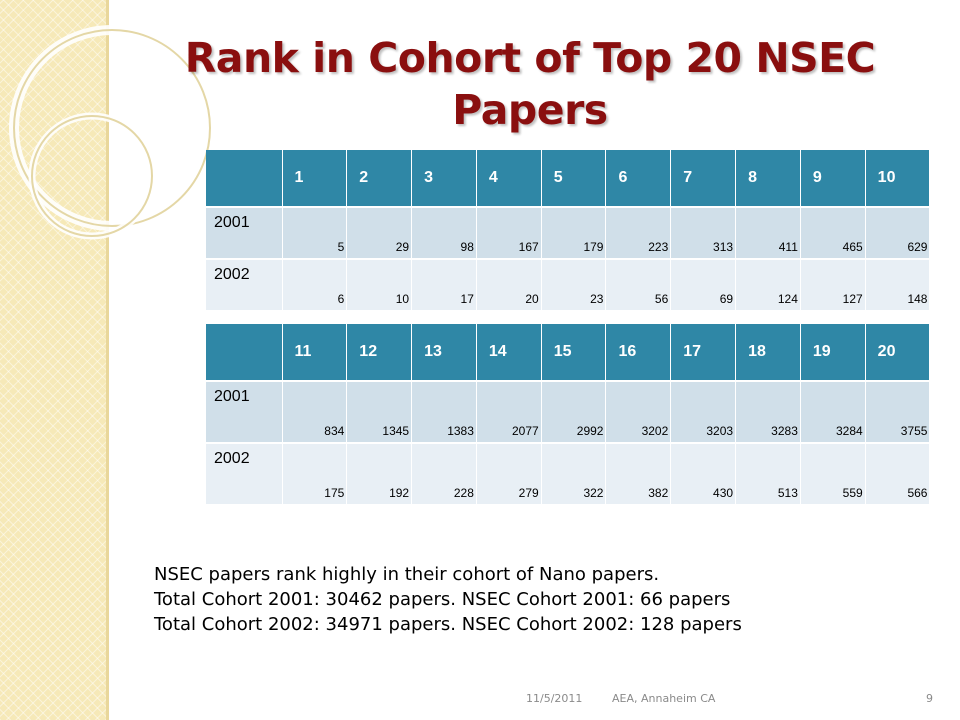 This screenshot has height=720, width=960. Describe the element at coordinates (444, 232) in the screenshot. I see `rank-cell: 98` at that location.